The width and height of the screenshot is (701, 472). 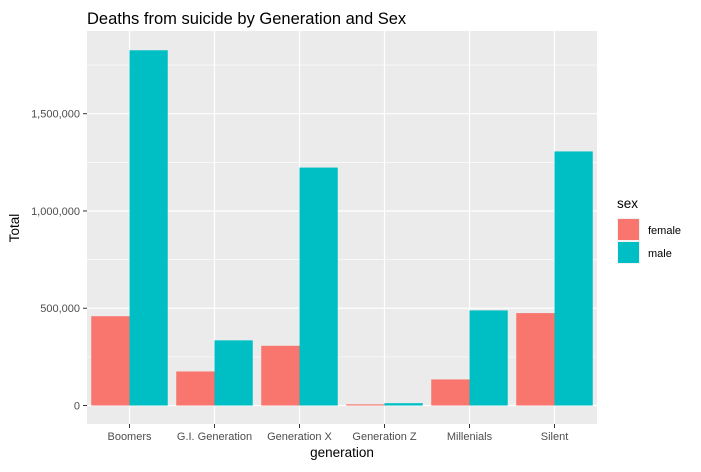 I want to click on x-tick-label: Generation X, so click(x=299, y=437).